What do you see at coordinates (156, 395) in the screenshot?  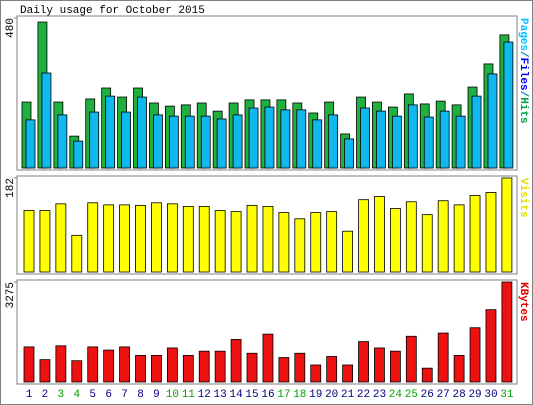 I see `x-tick-label: 9` at bounding box center [156, 395].